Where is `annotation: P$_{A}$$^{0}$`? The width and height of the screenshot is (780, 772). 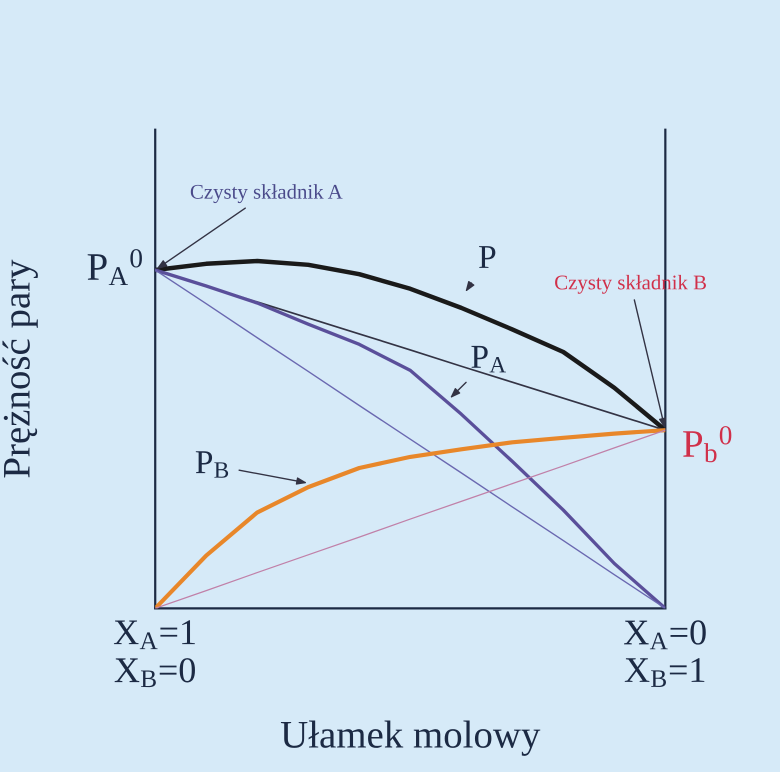 annotation: P$_{A}$$^{0}$ is located at coordinates (115, 267).